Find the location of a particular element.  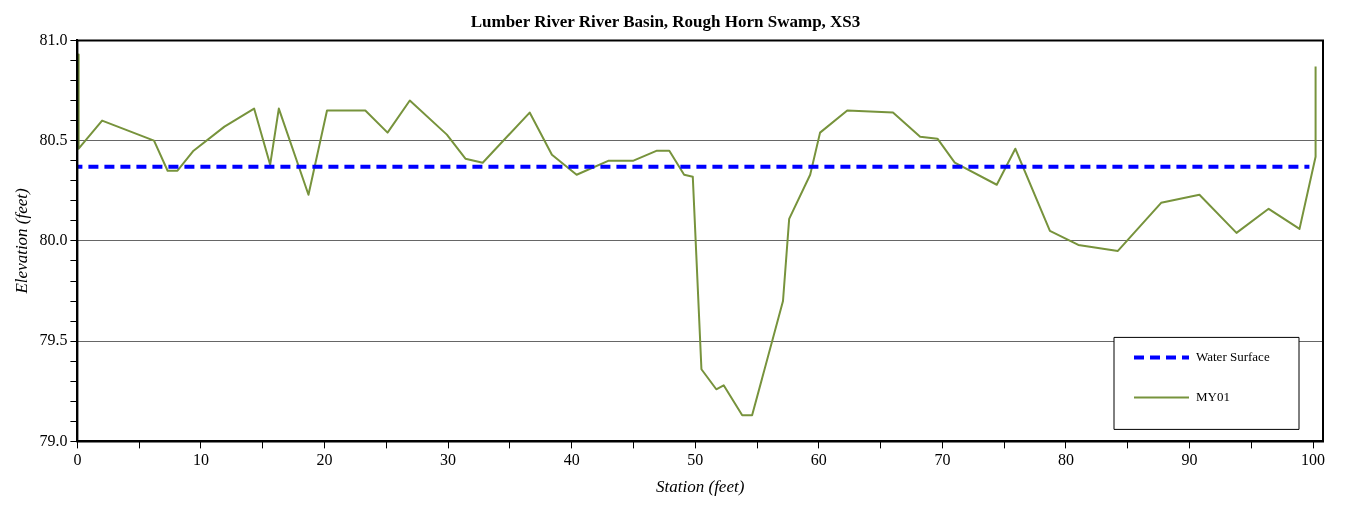

x-tick-label: 10 is located at coordinates (200, 460).